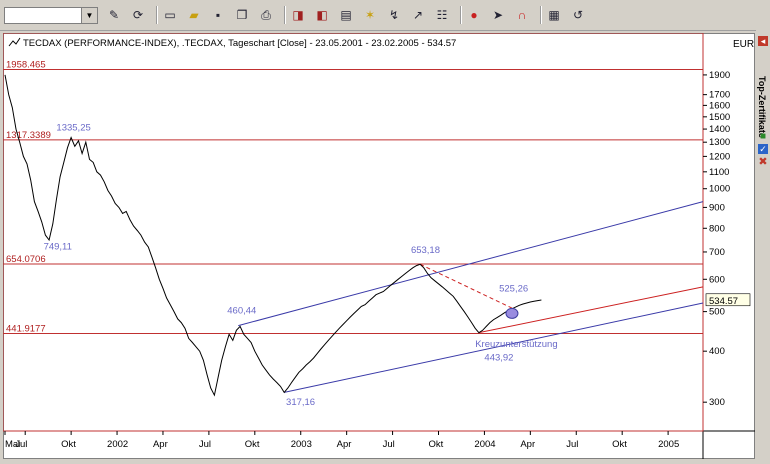 This screenshot has height=464, width=770. I want to click on y-tick-label: 1700, so click(719, 95).